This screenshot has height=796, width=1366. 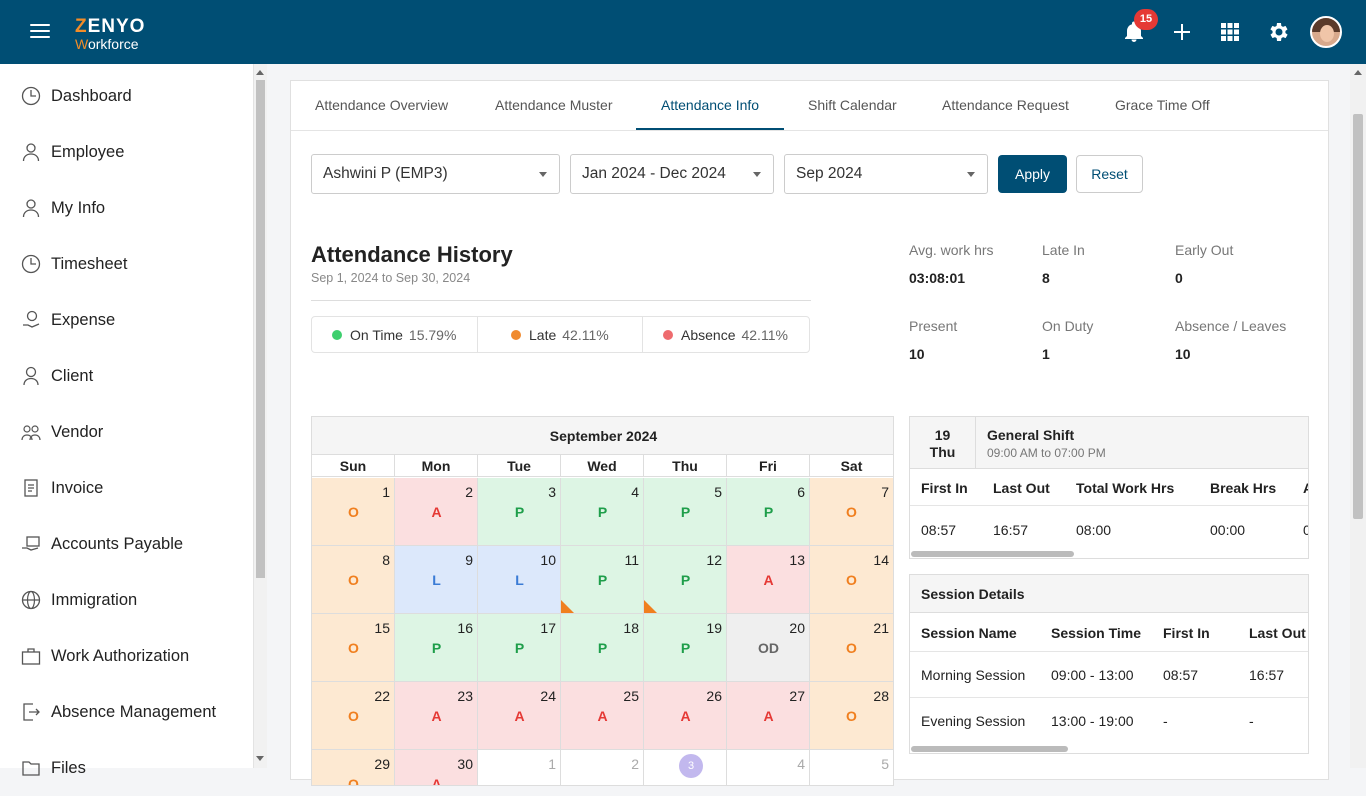 I want to click on day-status: L, so click(x=519, y=580).